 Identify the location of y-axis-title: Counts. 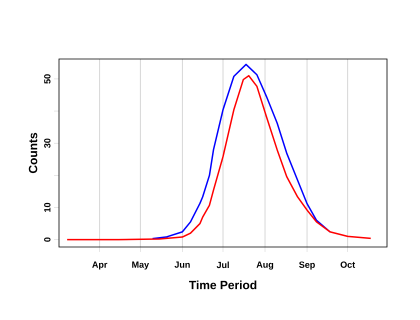
(33, 153).